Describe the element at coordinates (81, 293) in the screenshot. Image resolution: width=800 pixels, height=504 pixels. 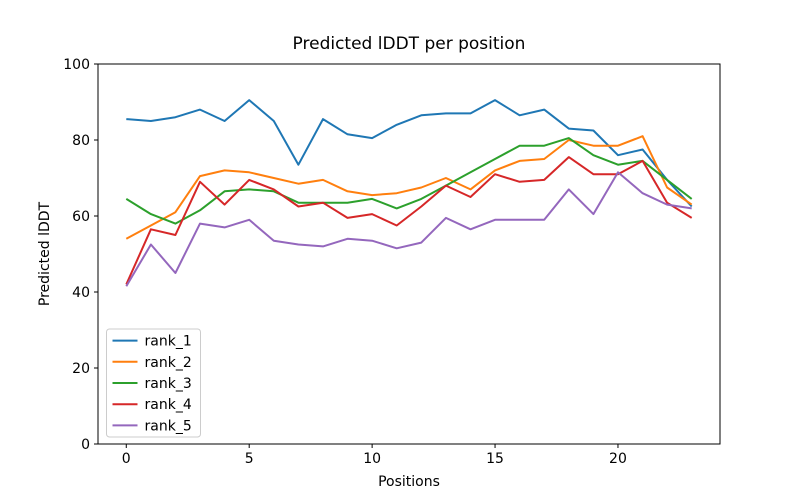
I see `y-tick-label: 40` at that location.